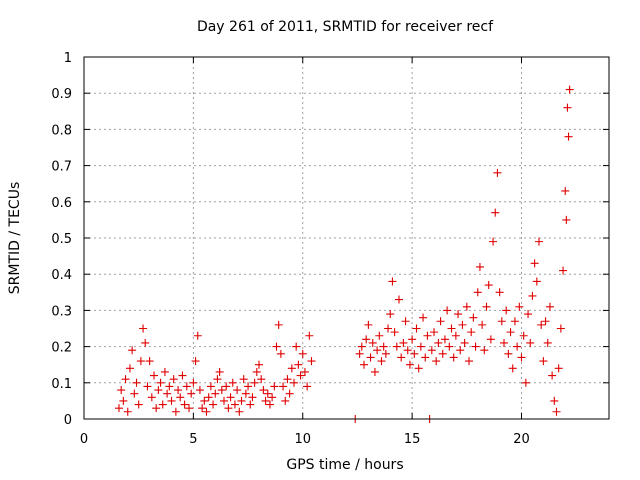  I want to click on y-tick-label: 0.4, so click(61, 275).